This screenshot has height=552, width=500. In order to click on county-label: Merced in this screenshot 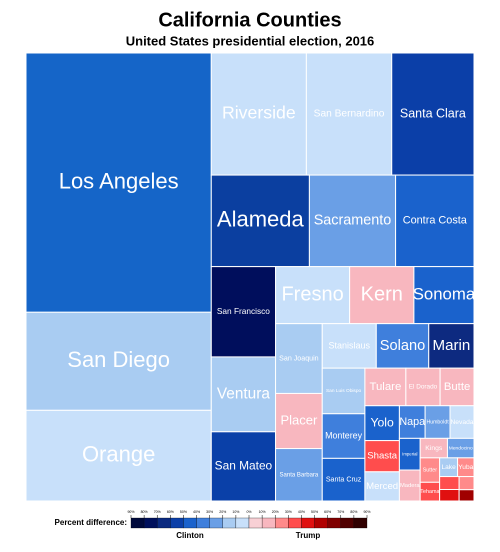, I will do `click(382, 486)`.